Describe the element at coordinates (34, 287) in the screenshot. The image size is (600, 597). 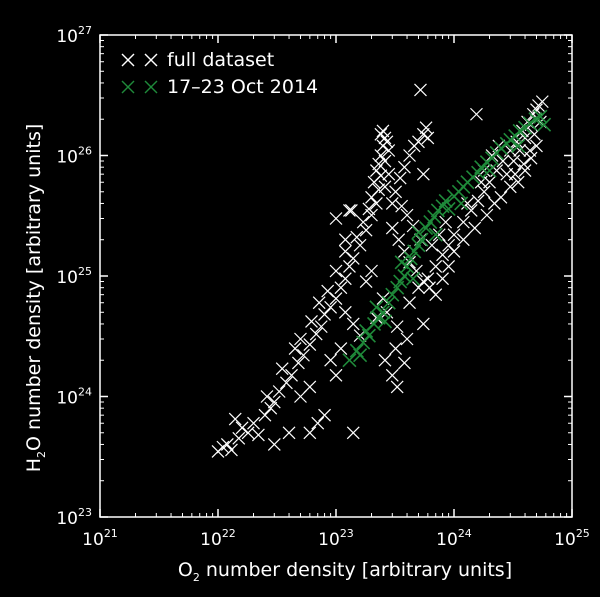
I see `y-axis-label-post: O number density [arbitrary units]` at that location.